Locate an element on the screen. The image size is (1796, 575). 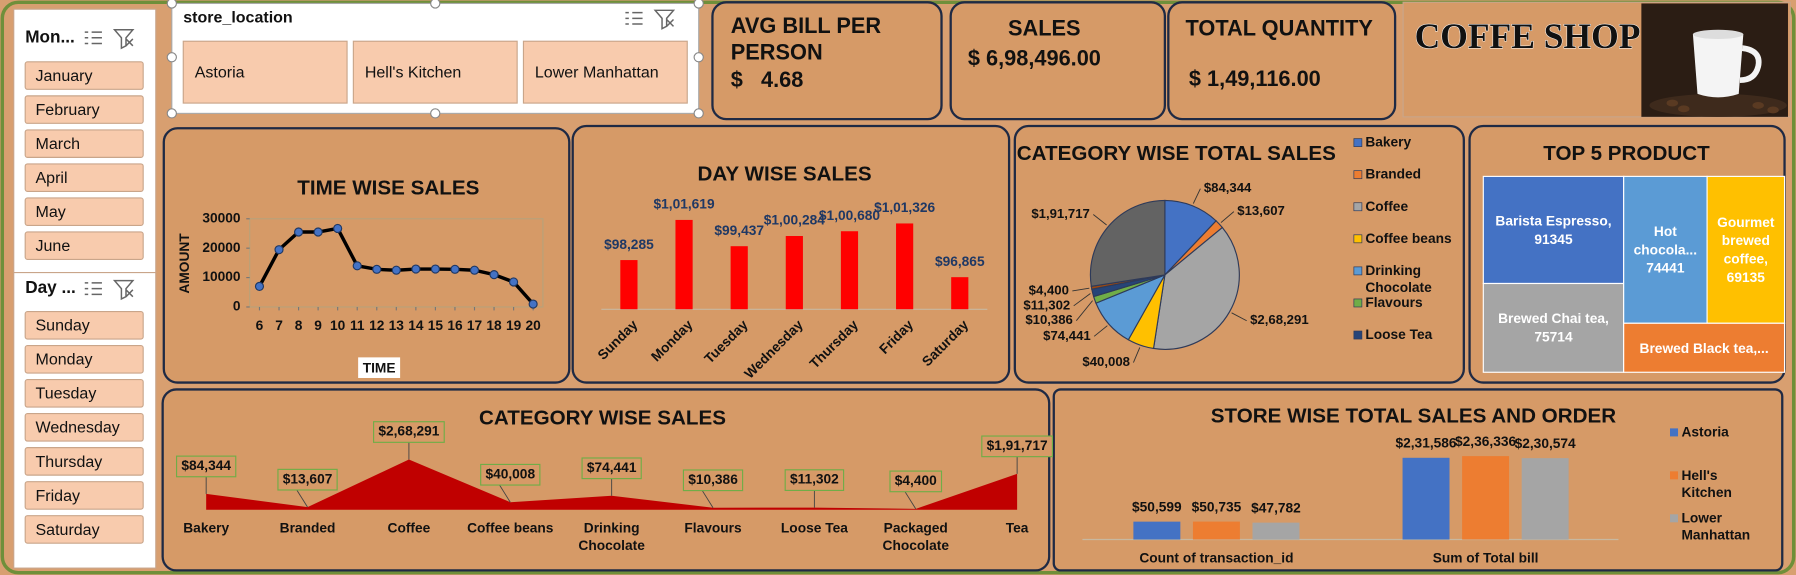
x-tick-label-box: Drinking Chocolate is located at coordinates (611, 536).